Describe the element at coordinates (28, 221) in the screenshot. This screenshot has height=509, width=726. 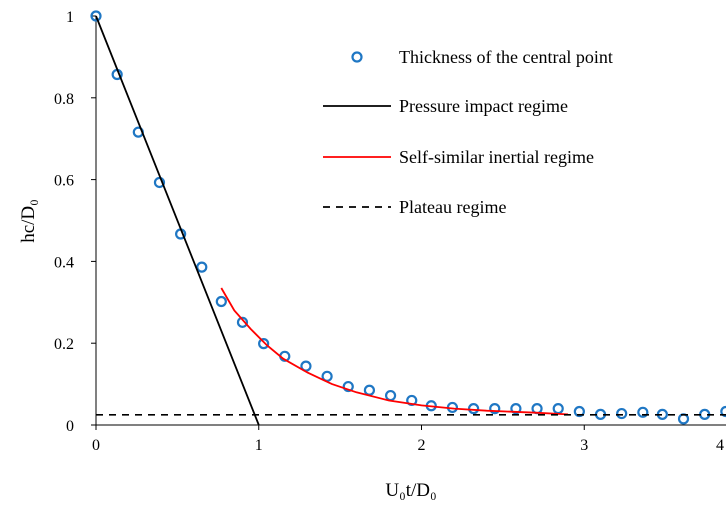
I see `y-axis-title: hc/D₀` at that location.